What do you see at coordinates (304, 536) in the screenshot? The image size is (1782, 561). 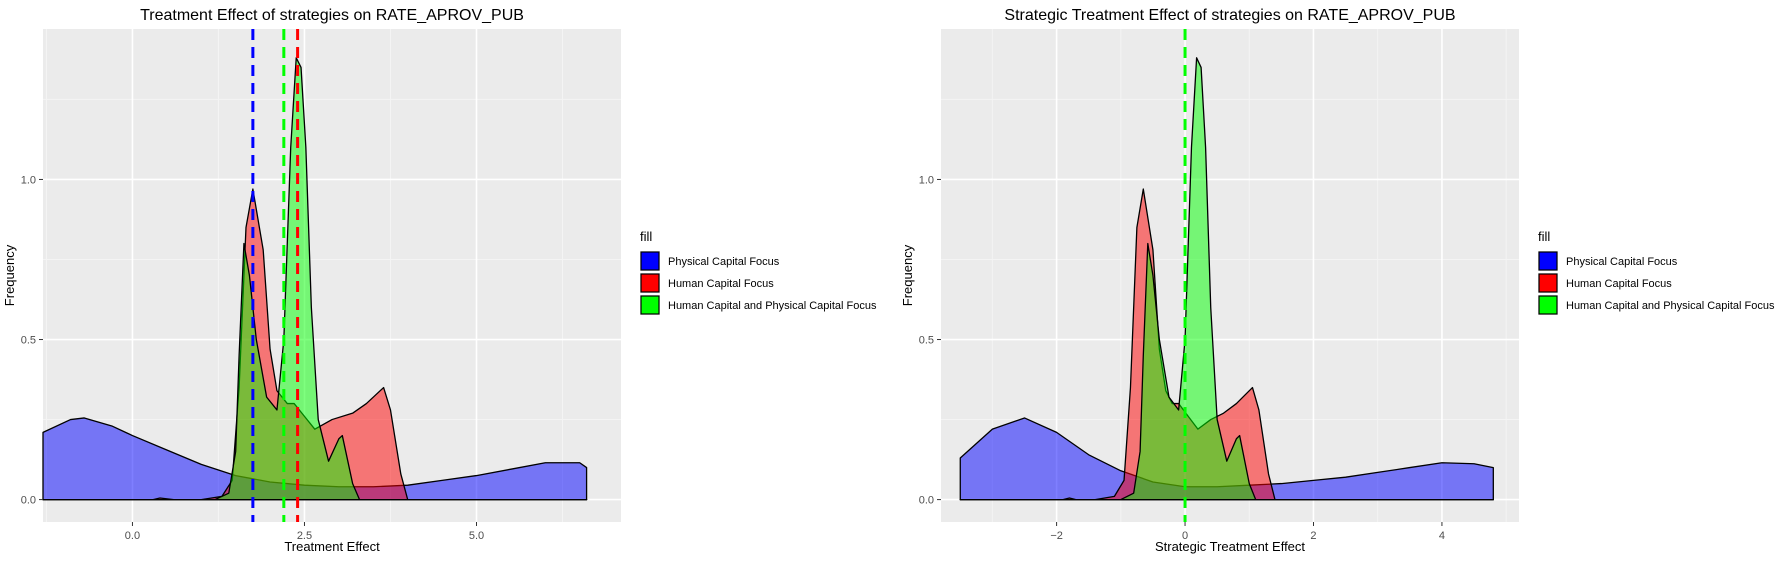 I see `x-tick-label: 2.5` at bounding box center [304, 536].